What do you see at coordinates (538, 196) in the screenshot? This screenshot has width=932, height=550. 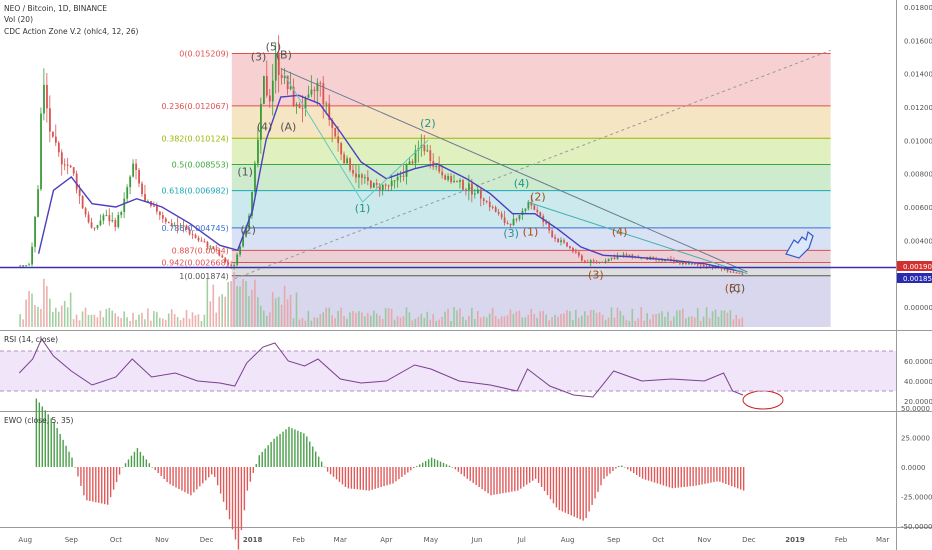 I see `wave-label: (2)` at bounding box center [538, 196].